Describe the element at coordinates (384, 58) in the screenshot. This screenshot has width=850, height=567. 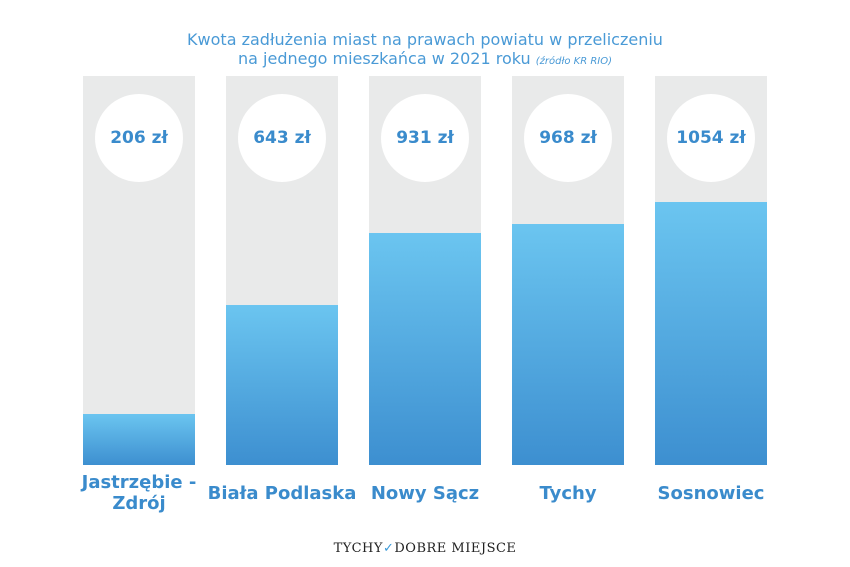
I see `title-line-2: na jednego mieszkańca w 2021 roku` at that location.